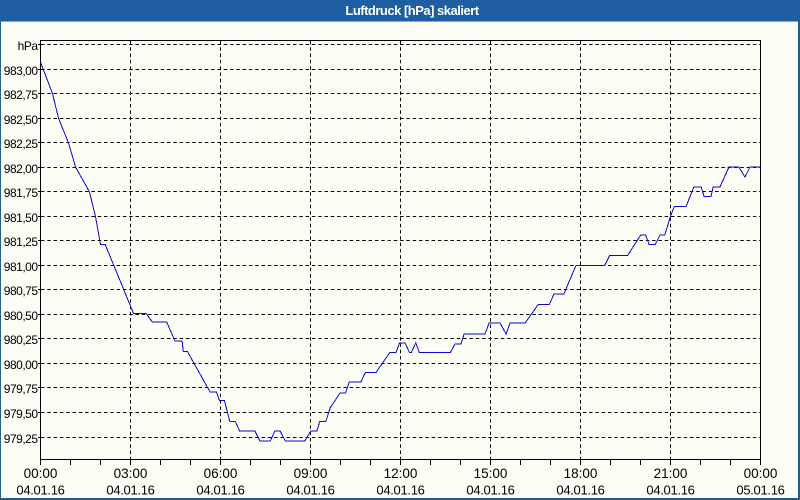 This screenshot has height=500, width=800. Describe the element at coordinates (131, 473) in the screenshot. I see `svg-text: 03:00` at that location.